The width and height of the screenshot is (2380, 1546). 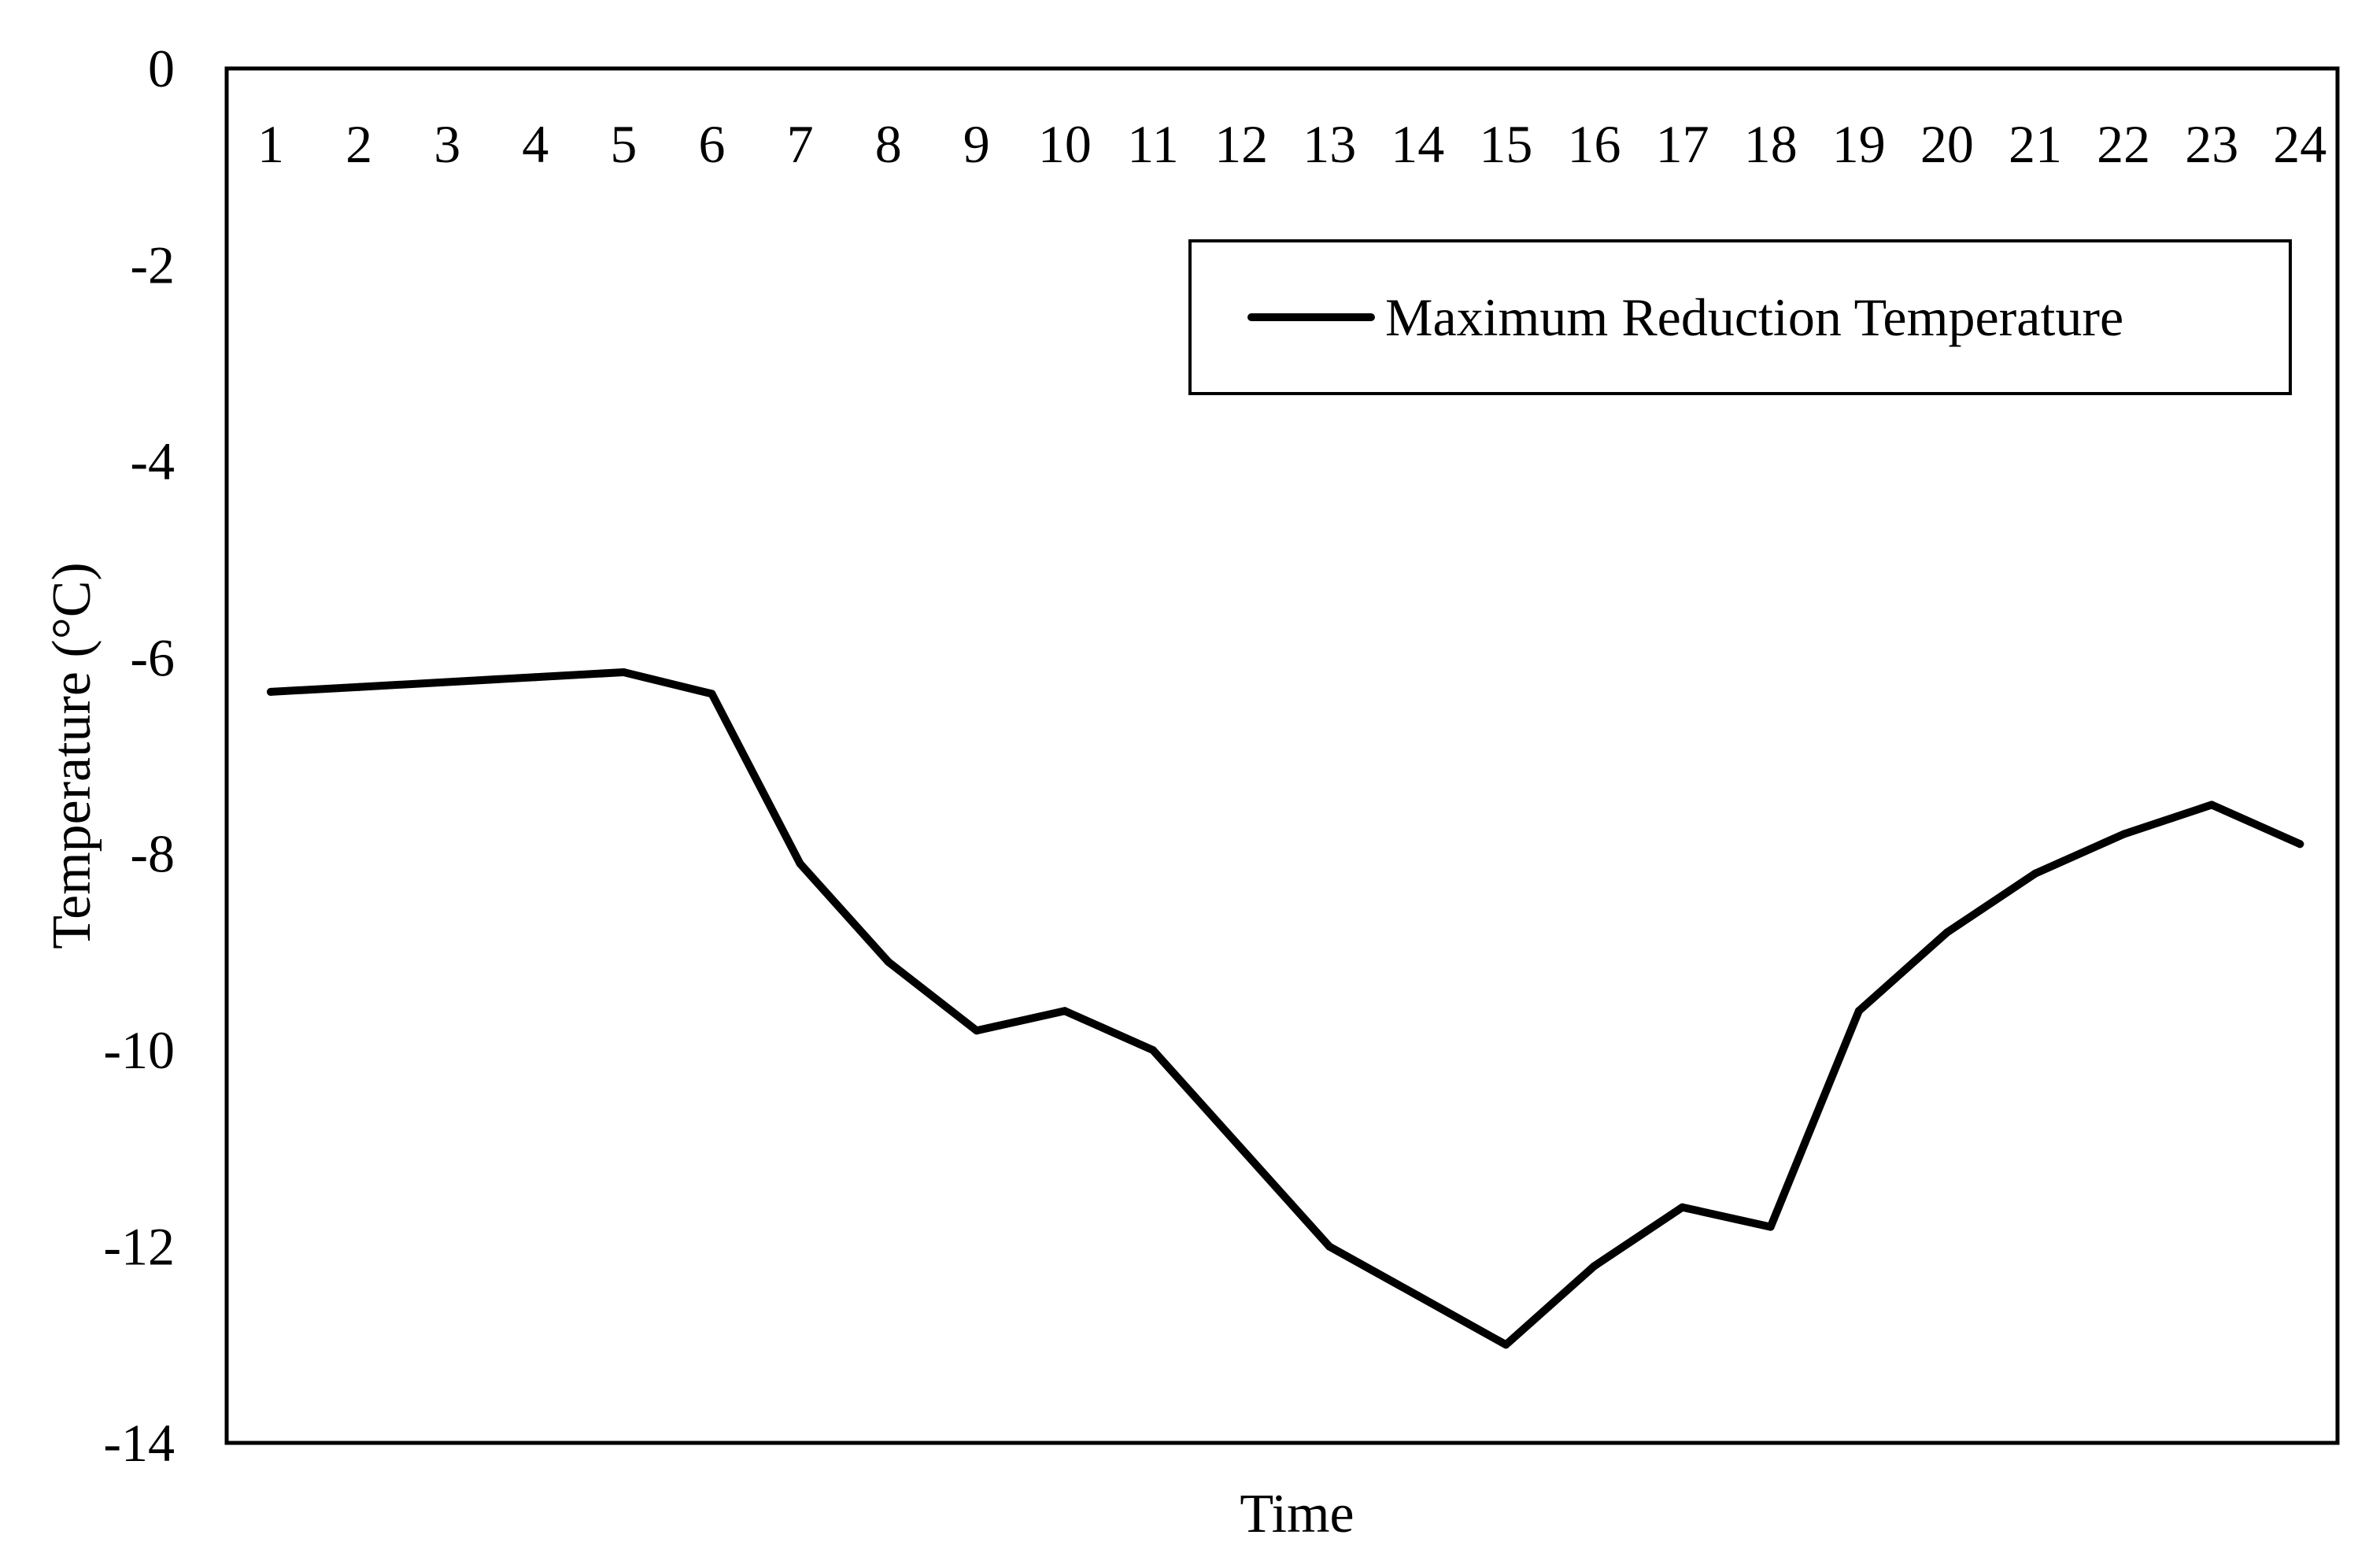 I want to click on x-tick-label: 14, so click(x=1417, y=144).